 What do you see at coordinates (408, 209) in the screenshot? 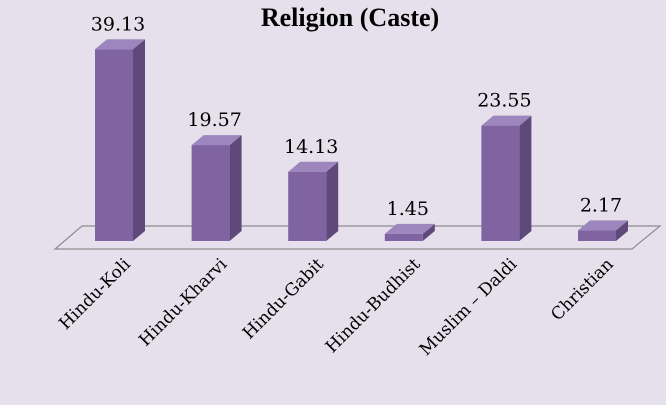
I see `data-label: 1.45` at bounding box center [408, 209].